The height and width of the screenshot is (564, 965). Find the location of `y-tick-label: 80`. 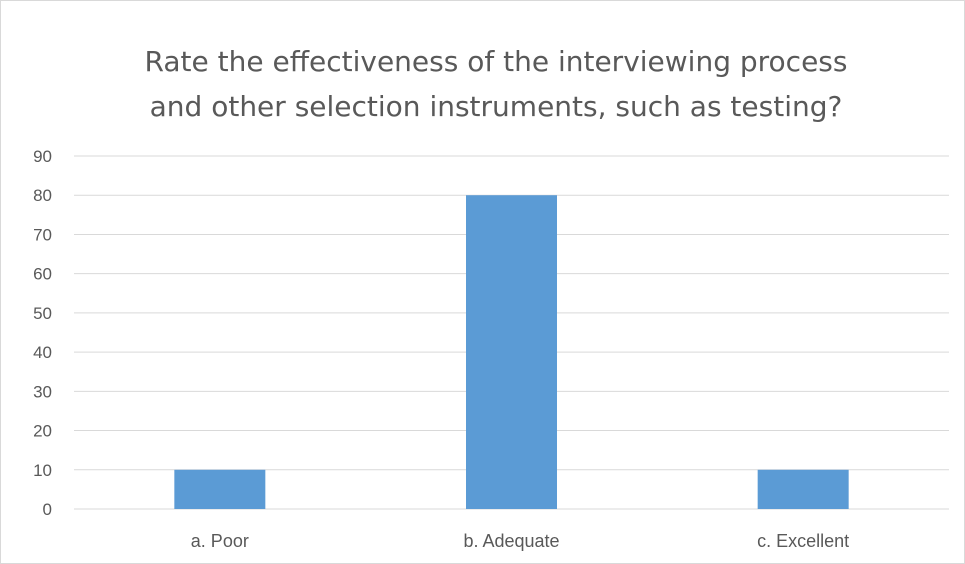

y-tick-label: 80 is located at coordinates (42, 195).